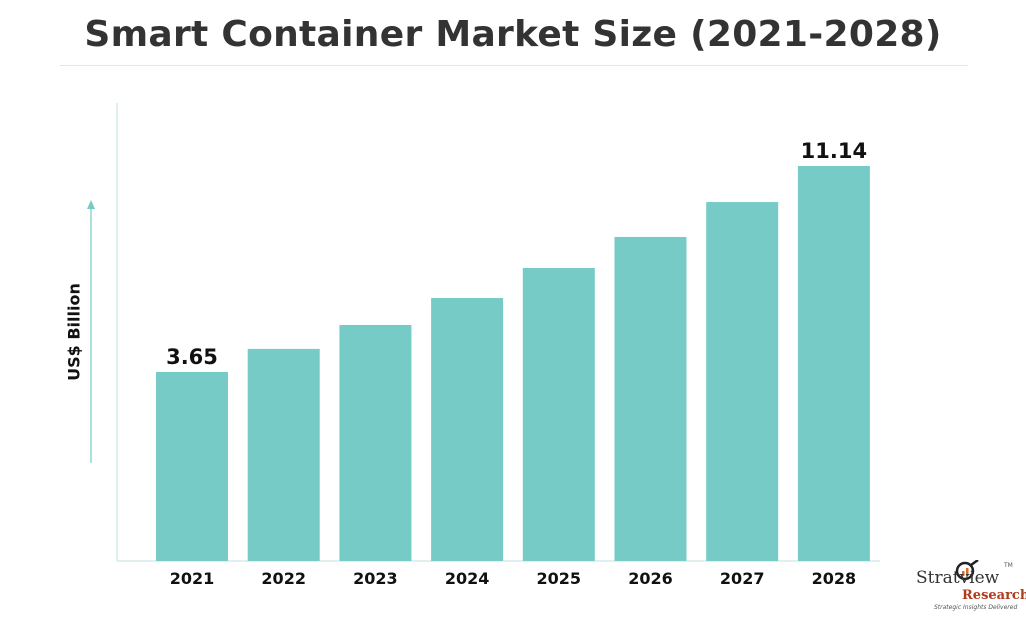 This screenshot has width=1026, height=625. Describe the element at coordinates (513, 34) in the screenshot. I see `chart-title: Smart Container Market Size (2021-2028)` at that location.